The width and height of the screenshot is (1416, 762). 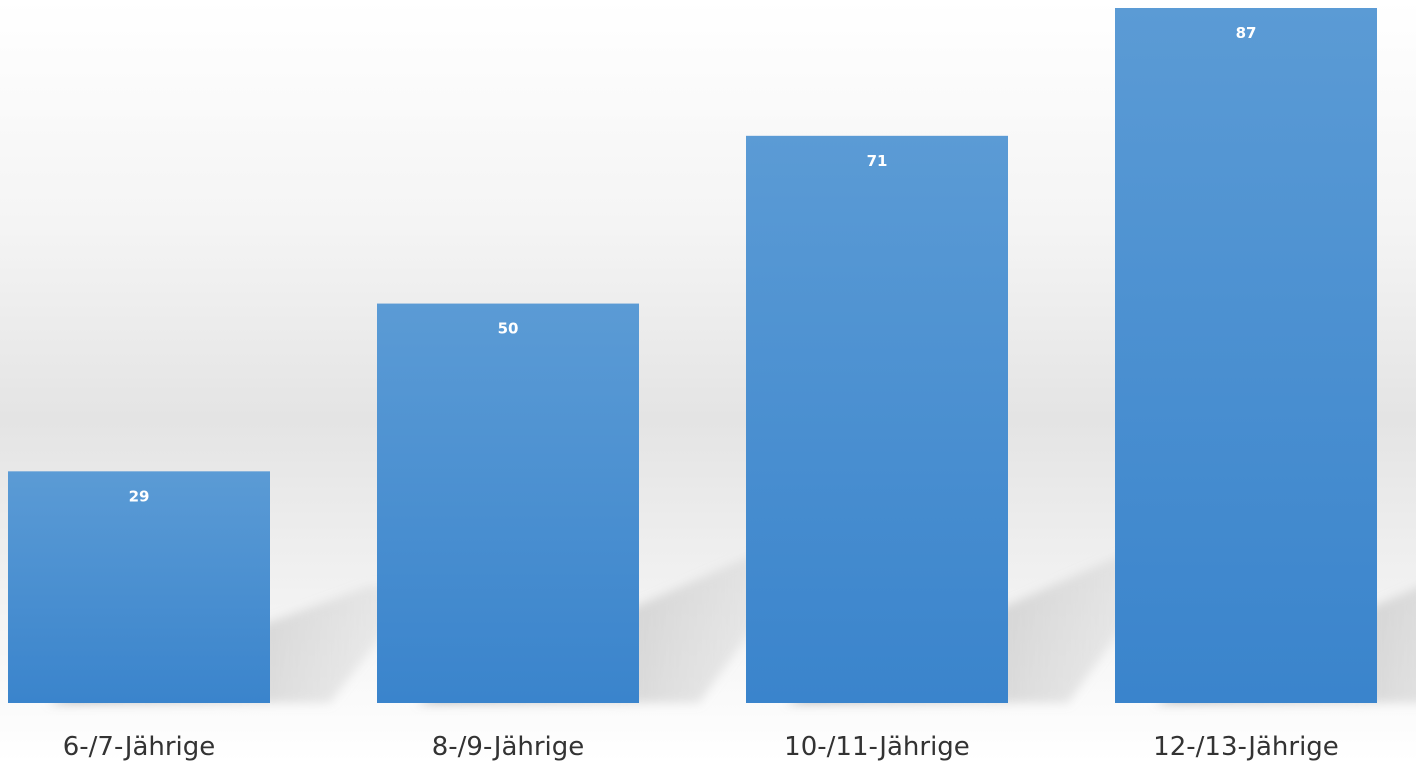 I want to click on category-label: 6-/7-Jährige, so click(x=139, y=747).